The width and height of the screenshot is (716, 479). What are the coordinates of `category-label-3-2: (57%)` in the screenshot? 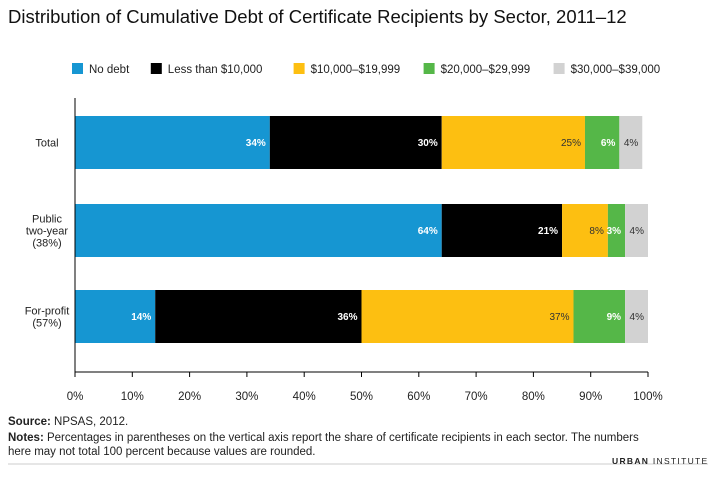 It's located at (46, 324).